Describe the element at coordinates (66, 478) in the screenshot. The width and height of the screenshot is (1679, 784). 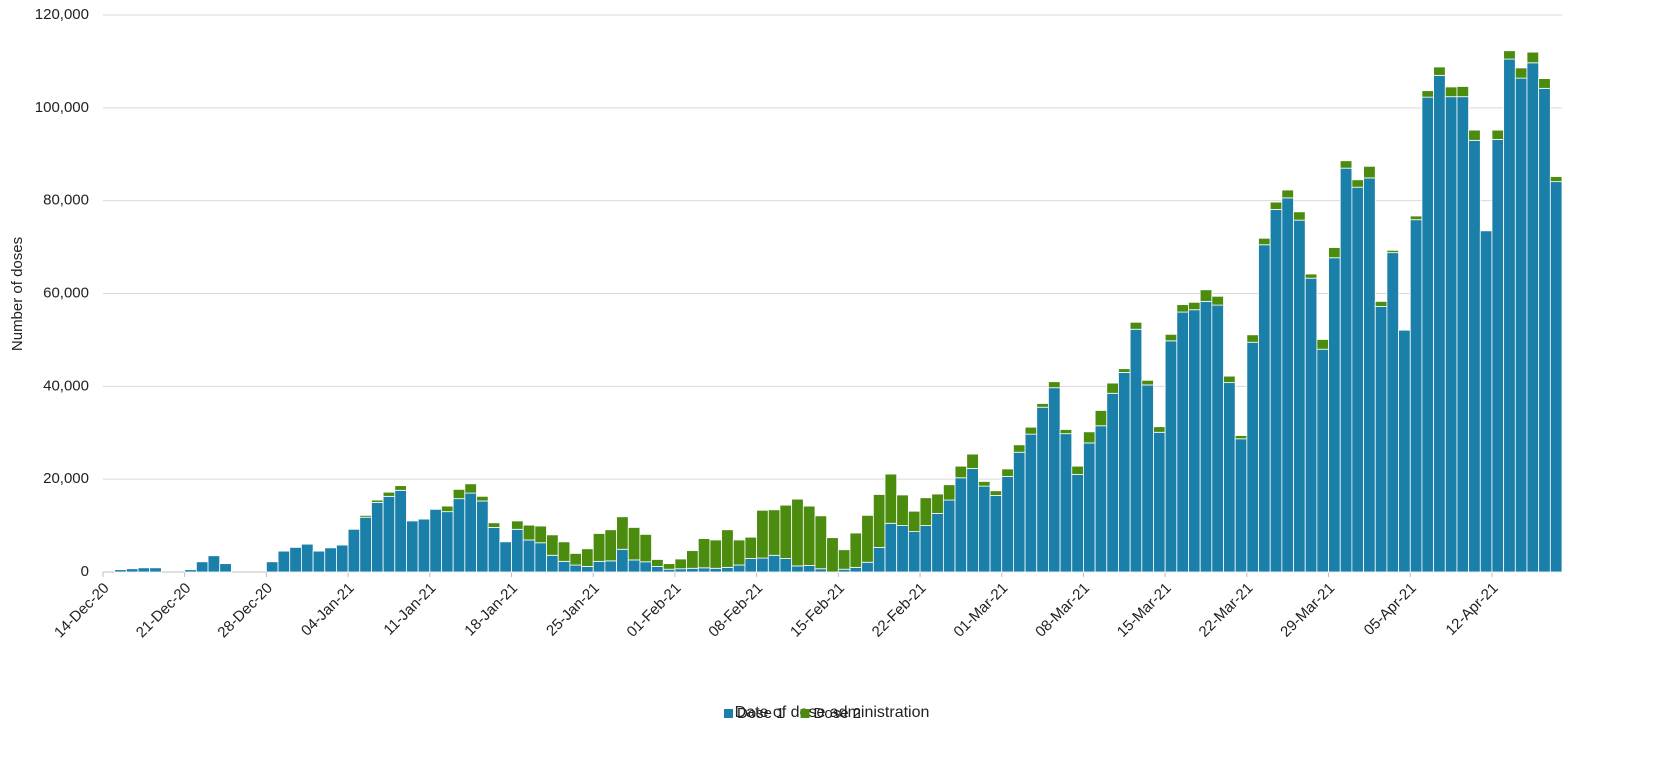
I see `y-tick-label: 20,000` at that location.